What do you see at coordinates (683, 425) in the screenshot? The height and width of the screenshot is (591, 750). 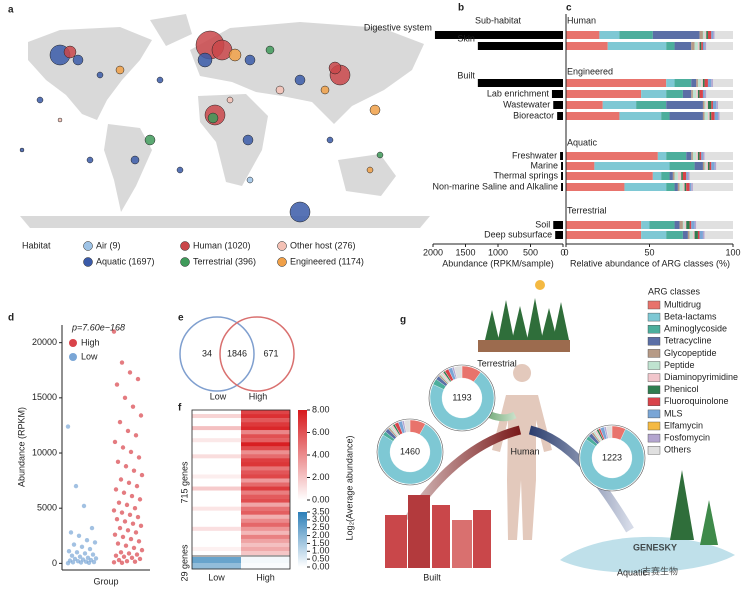 I see `legend-label: Elfamycin` at bounding box center [683, 425].